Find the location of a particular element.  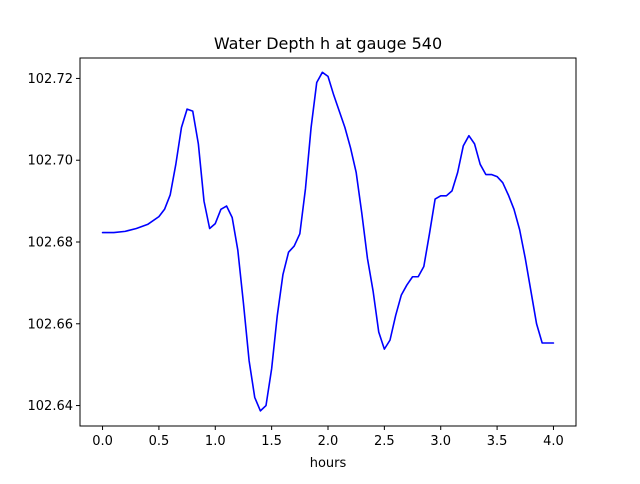

x-tick-label: 3.5 is located at coordinates (497, 441).